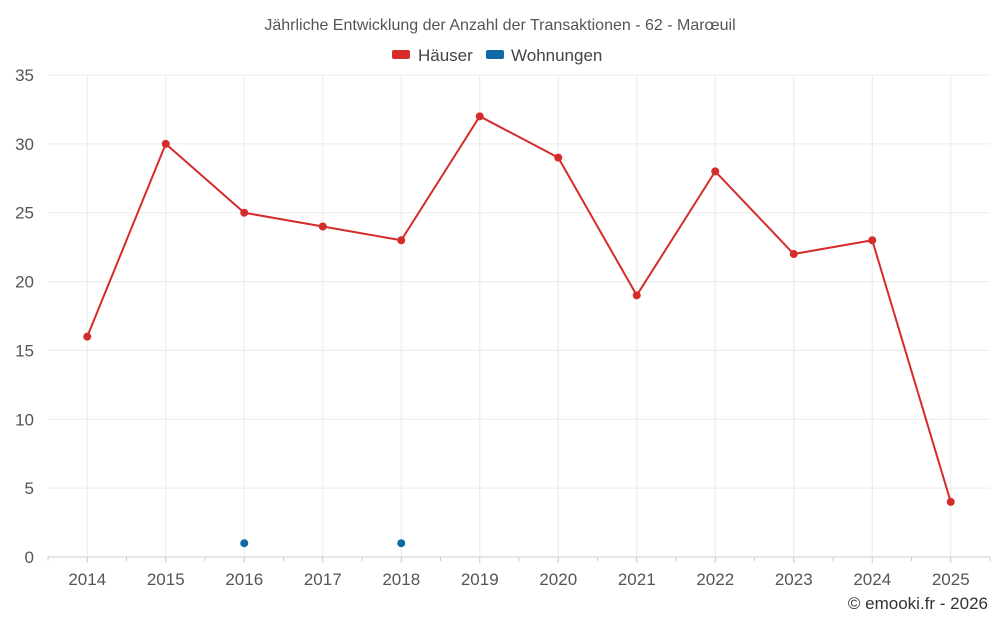  Describe the element at coordinates (29, 488) in the screenshot. I see `y-tick-label: 5` at that location.